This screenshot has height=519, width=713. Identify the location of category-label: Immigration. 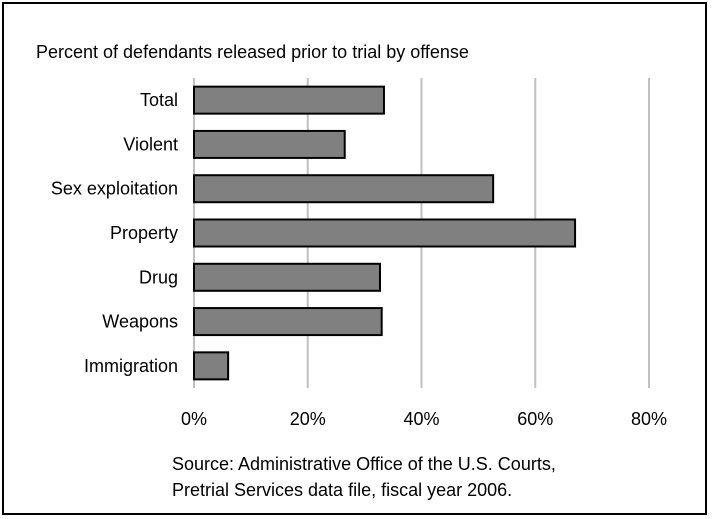
(131, 366).